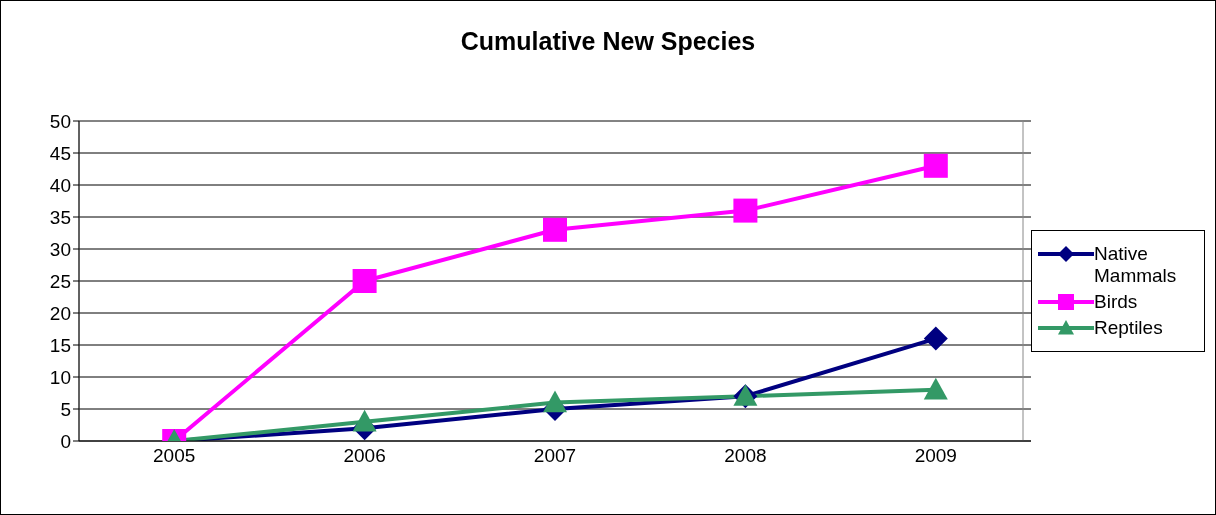 The width and height of the screenshot is (1216, 515). Describe the element at coordinates (60, 121) in the screenshot. I see `y-tick-label: 50` at that location.